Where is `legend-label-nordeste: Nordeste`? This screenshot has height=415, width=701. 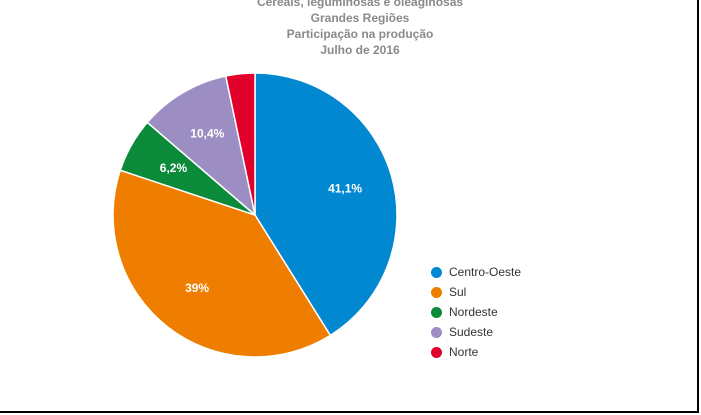 legend-label-nordeste: Nordeste is located at coordinates (473, 312).